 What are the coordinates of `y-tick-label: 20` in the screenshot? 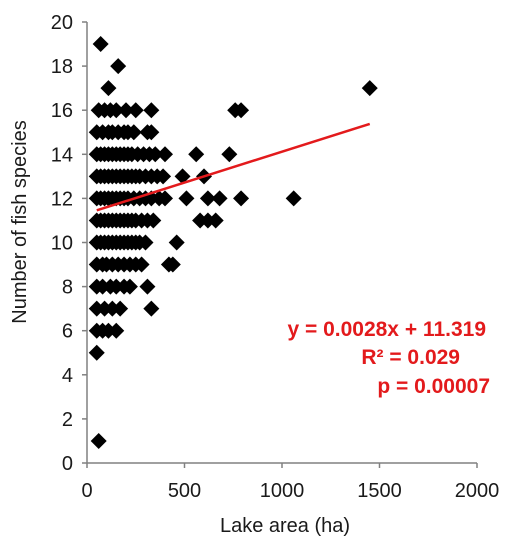 It's located at (62, 23).